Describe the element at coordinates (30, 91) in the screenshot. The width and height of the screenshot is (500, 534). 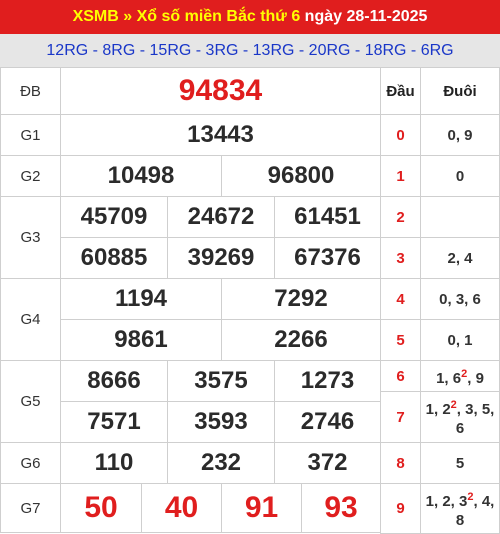
I see `label-db: ĐB` at that location.